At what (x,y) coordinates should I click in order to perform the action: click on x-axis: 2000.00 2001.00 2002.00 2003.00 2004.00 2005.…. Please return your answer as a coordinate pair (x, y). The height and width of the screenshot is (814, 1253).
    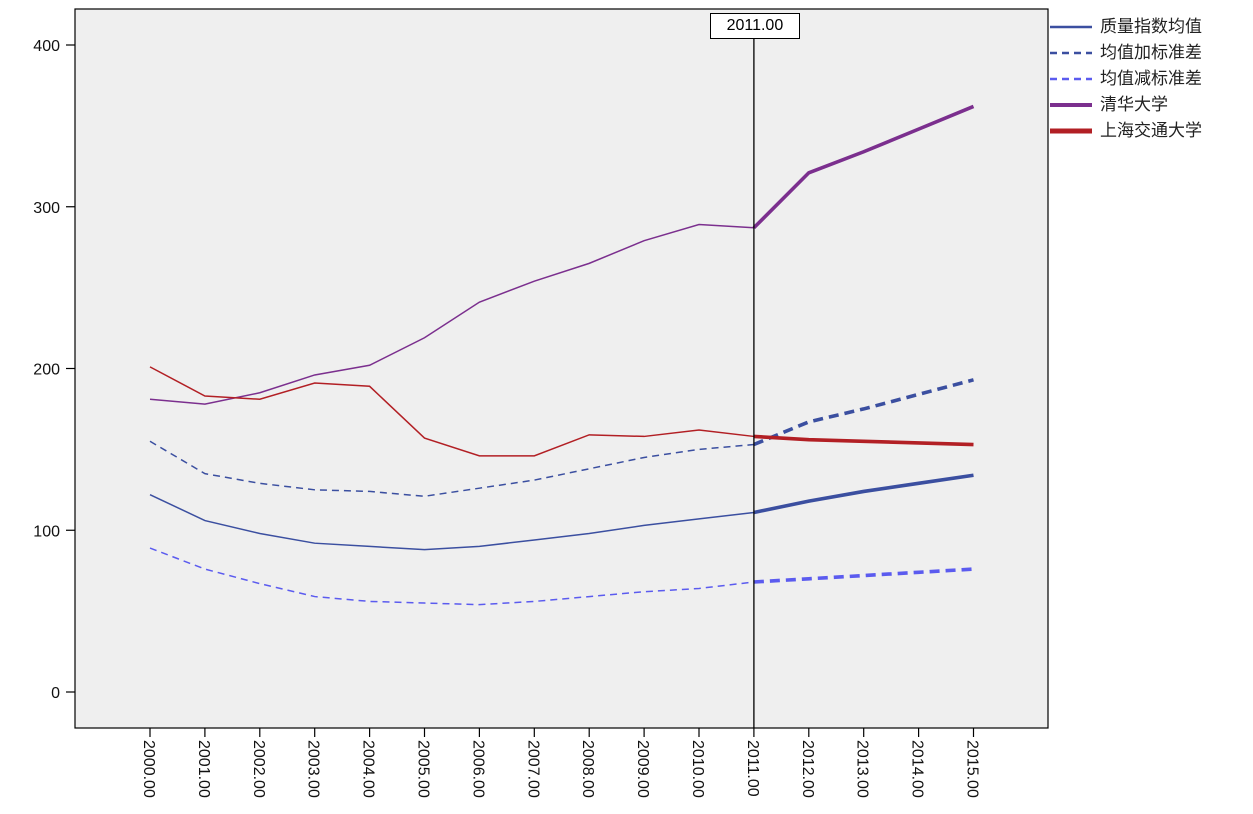
    Looking at the image, I should click on (560, 763).